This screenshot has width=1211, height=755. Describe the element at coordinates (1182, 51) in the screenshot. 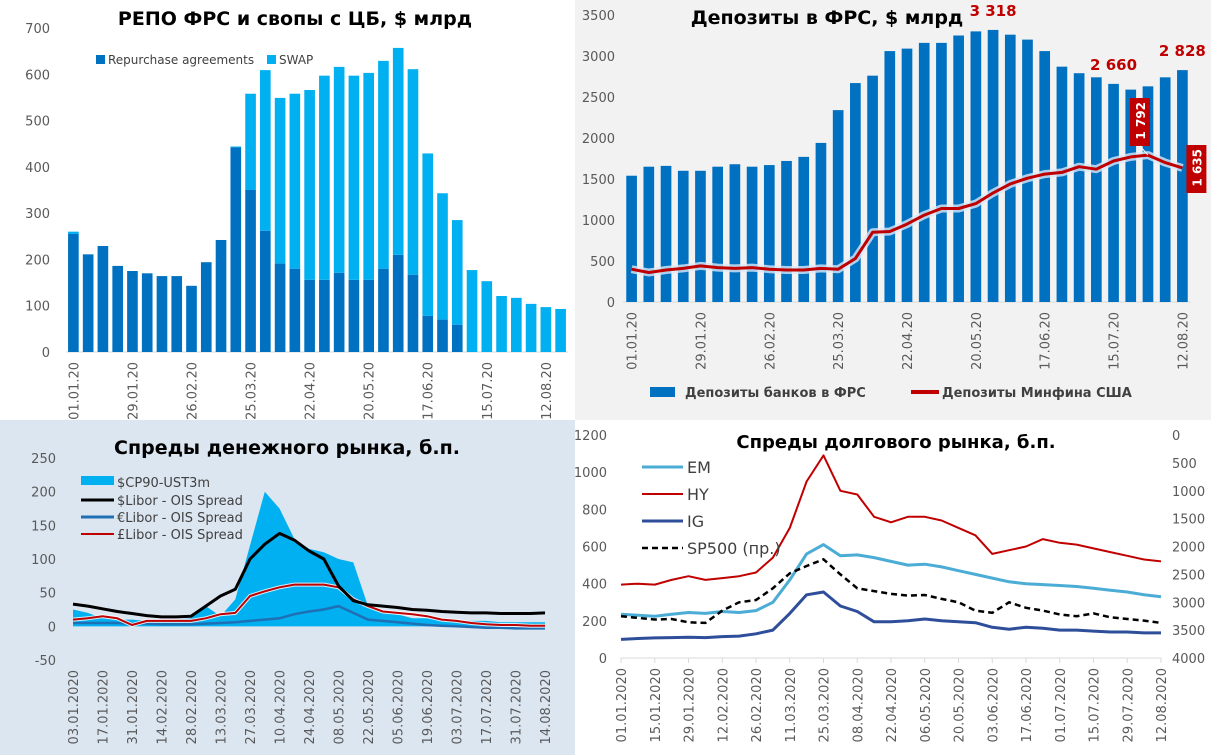

I see `data-label: 2 828` at that location.